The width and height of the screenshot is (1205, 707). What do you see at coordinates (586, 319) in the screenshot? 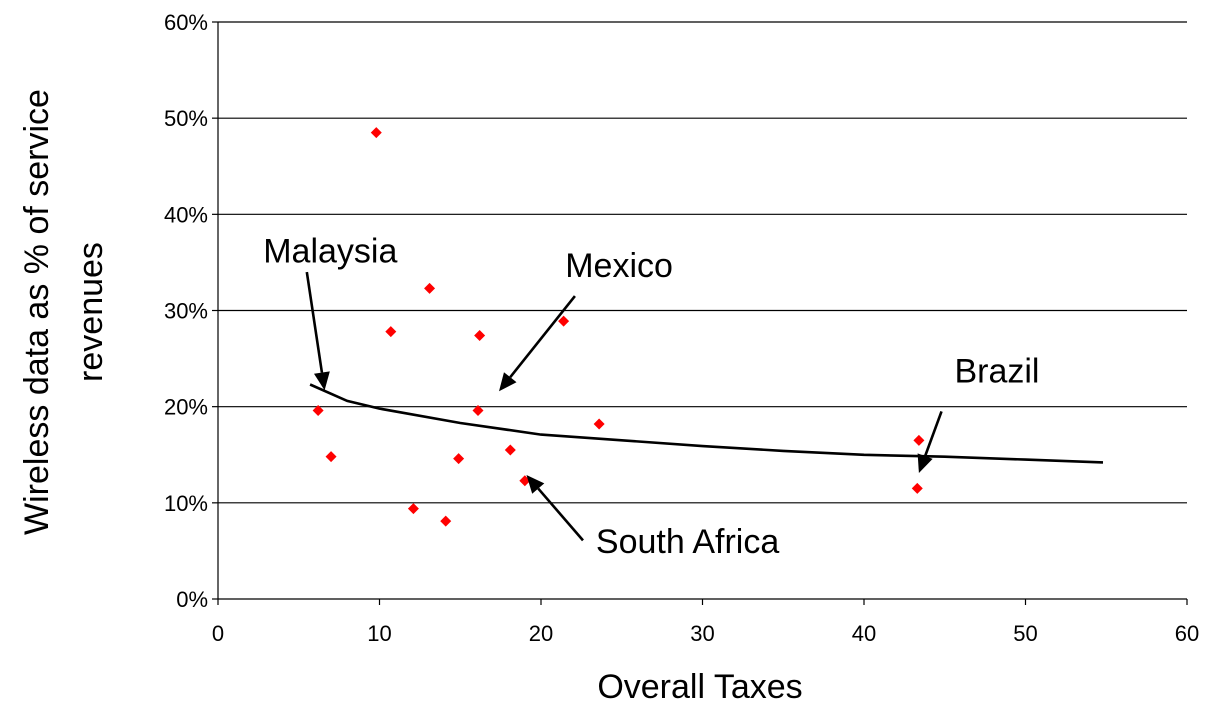
I see `annotation-mexico: Mexico` at bounding box center [586, 319].